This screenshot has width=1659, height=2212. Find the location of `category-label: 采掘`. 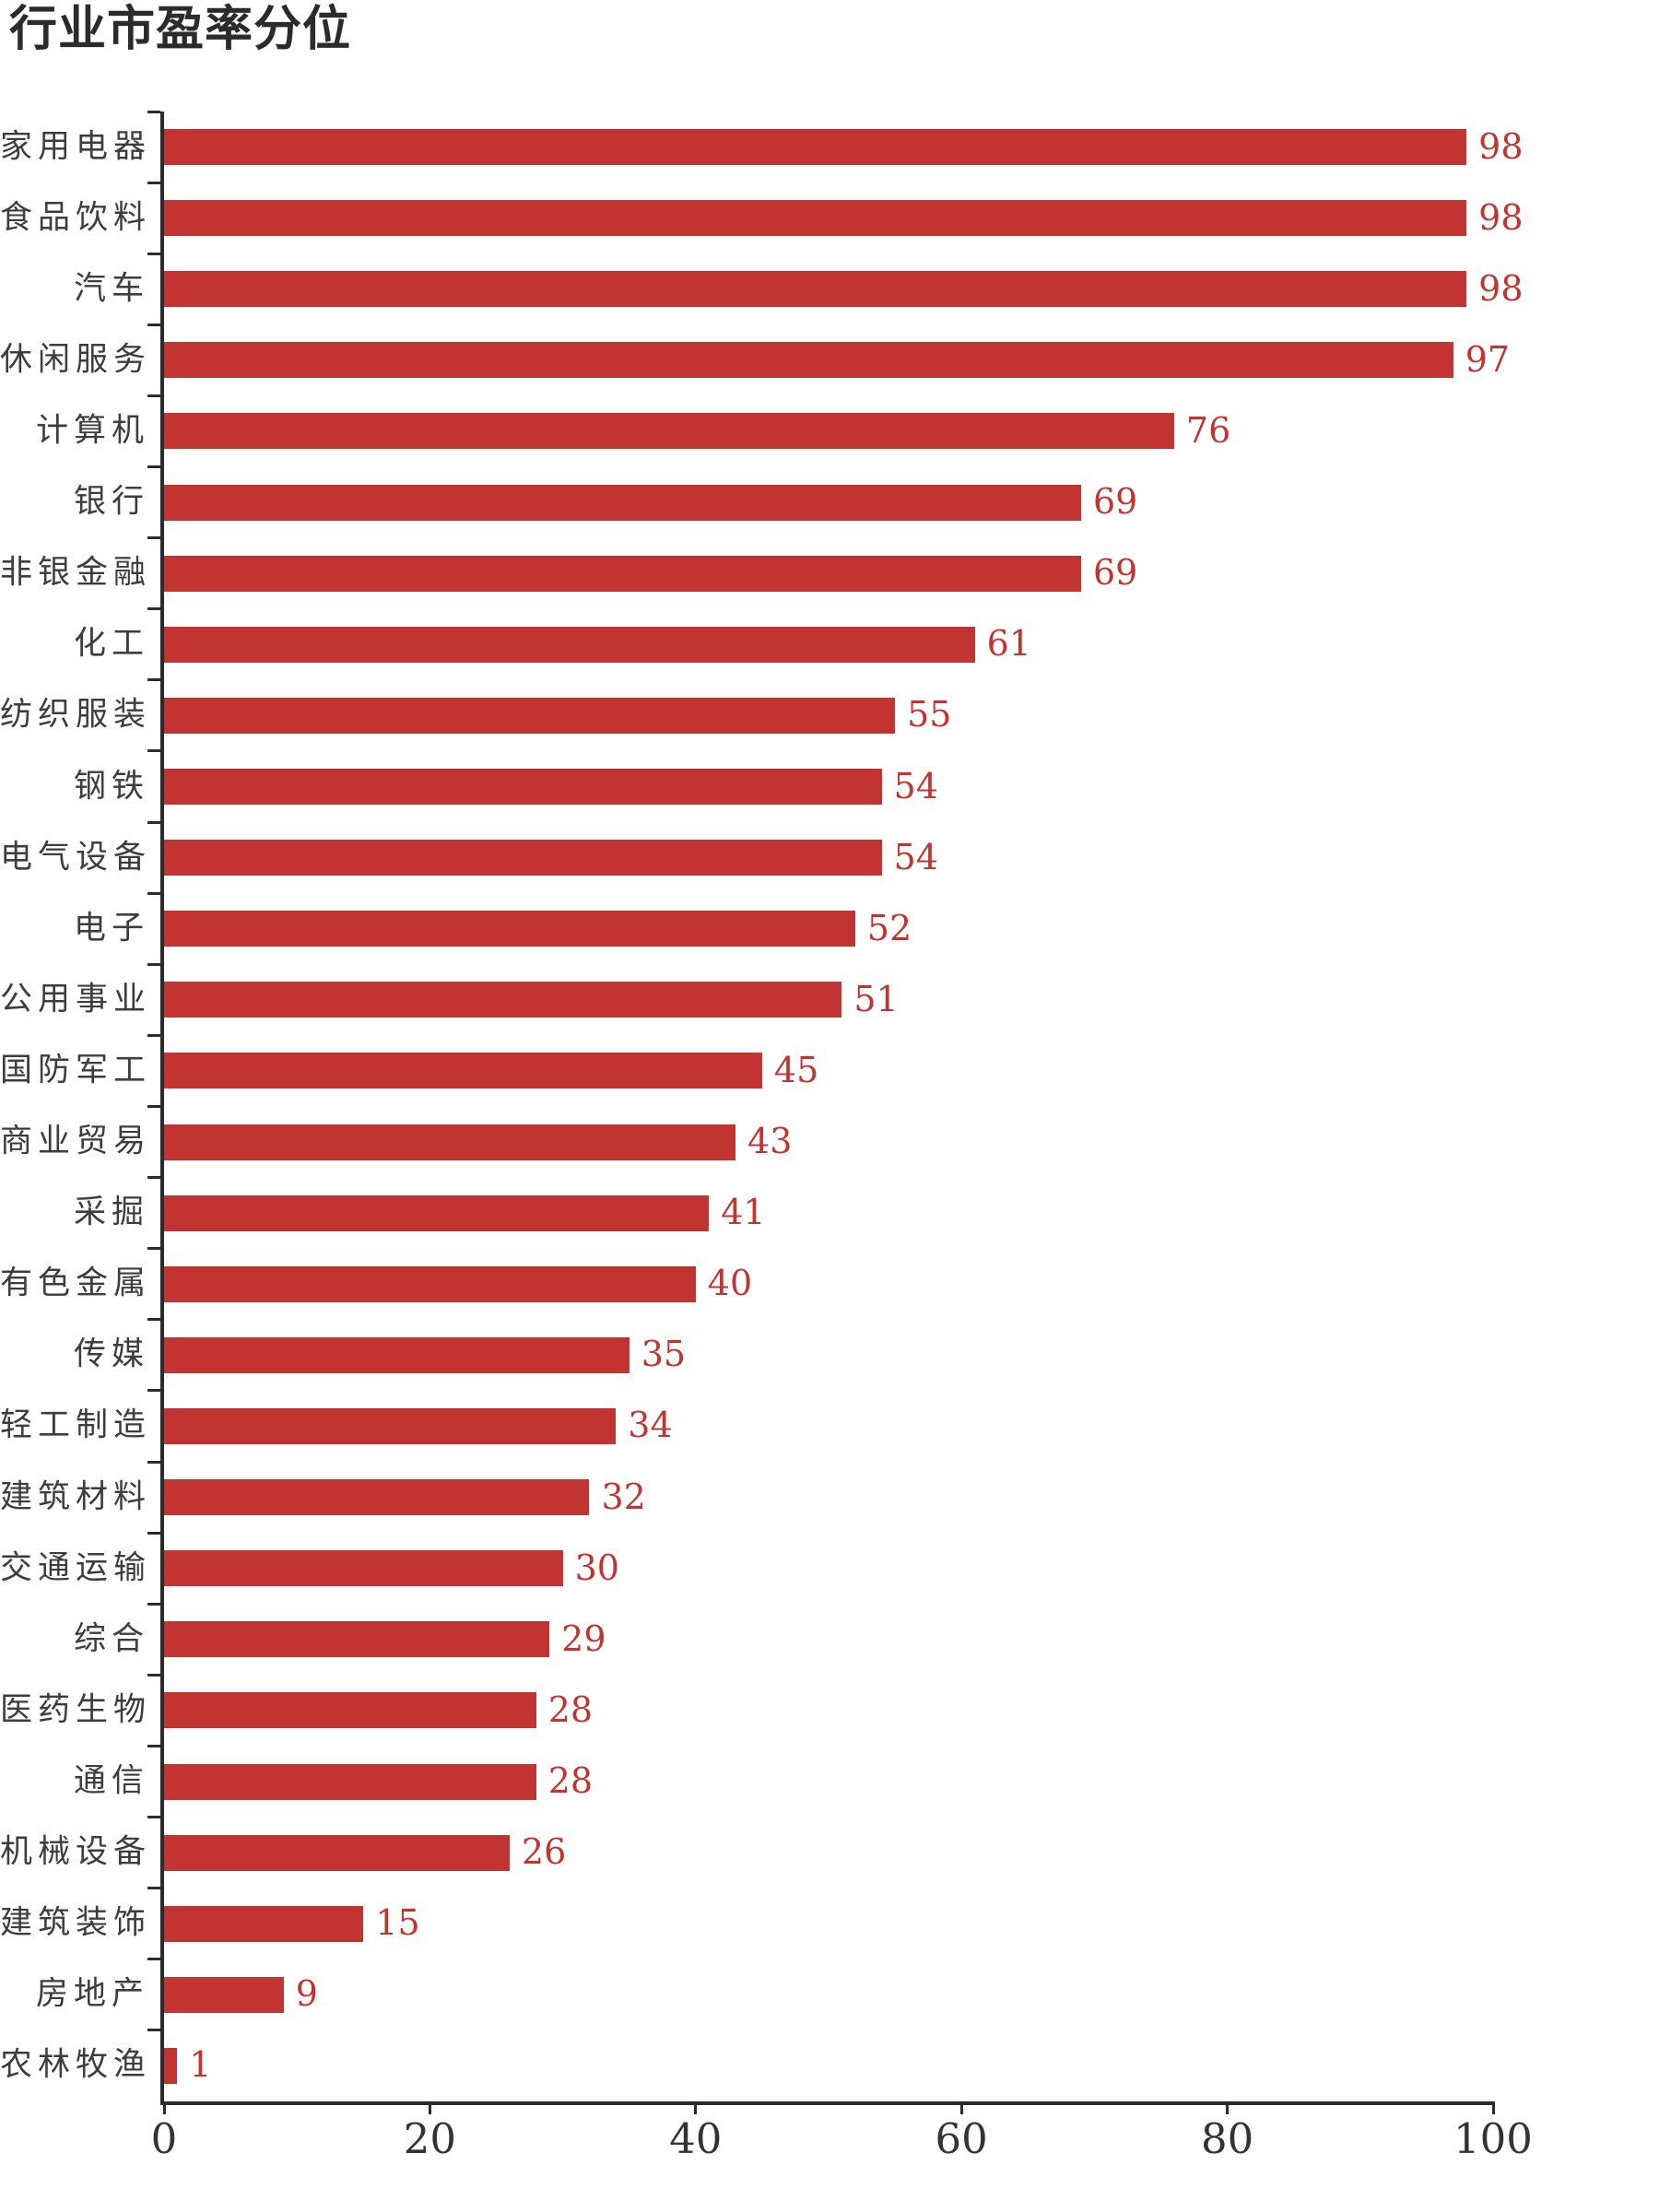

category-label: 采掘 is located at coordinates (111, 1212).